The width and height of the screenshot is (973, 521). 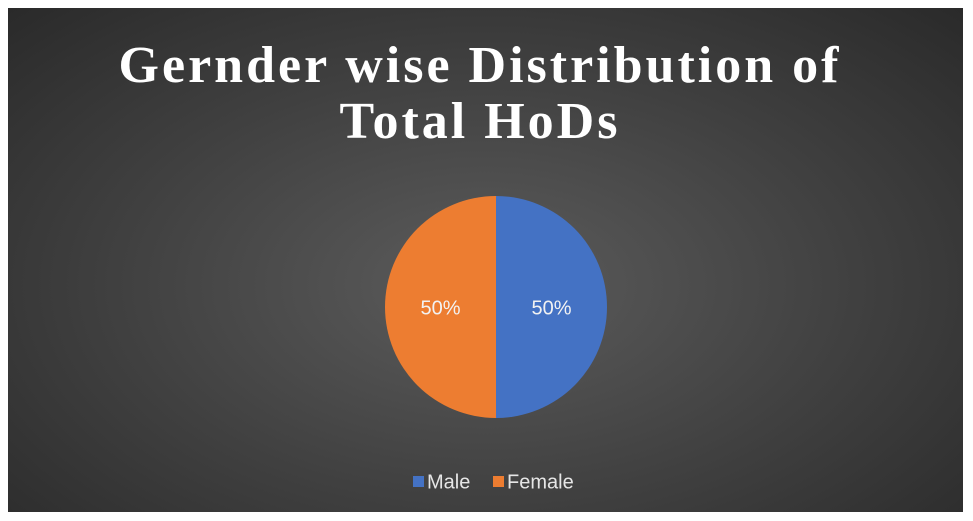 What do you see at coordinates (448, 482) in the screenshot?
I see `legend-label: Male` at bounding box center [448, 482].